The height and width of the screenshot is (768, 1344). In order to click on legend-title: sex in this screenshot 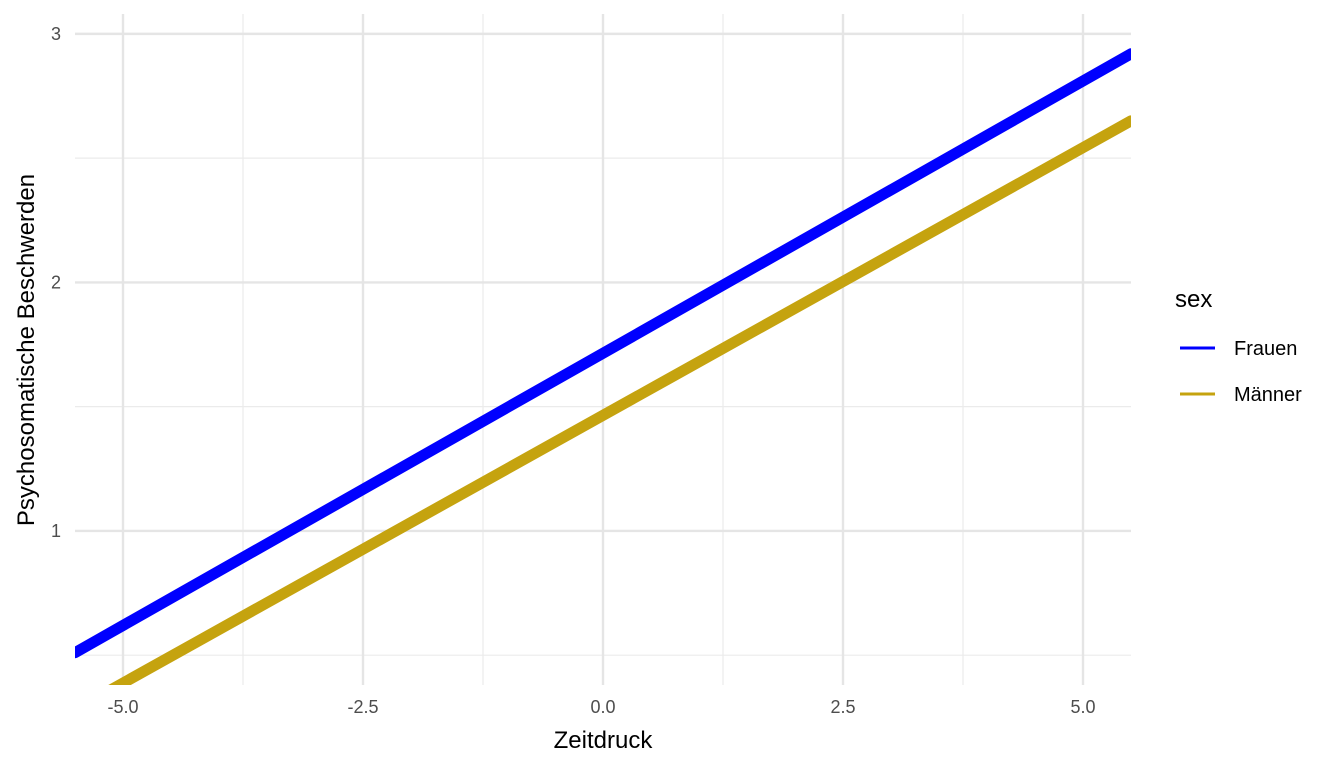, I will do `click(1193, 299)`.